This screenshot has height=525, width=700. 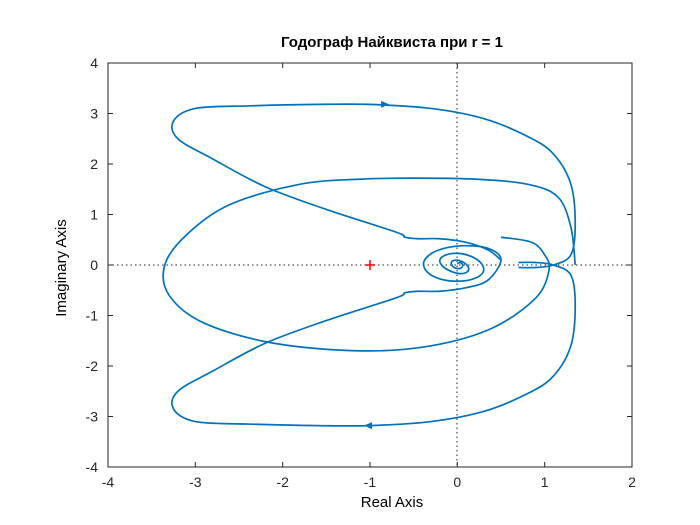 I want to click on x-tick-label: 1, so click(x=545, y=482).